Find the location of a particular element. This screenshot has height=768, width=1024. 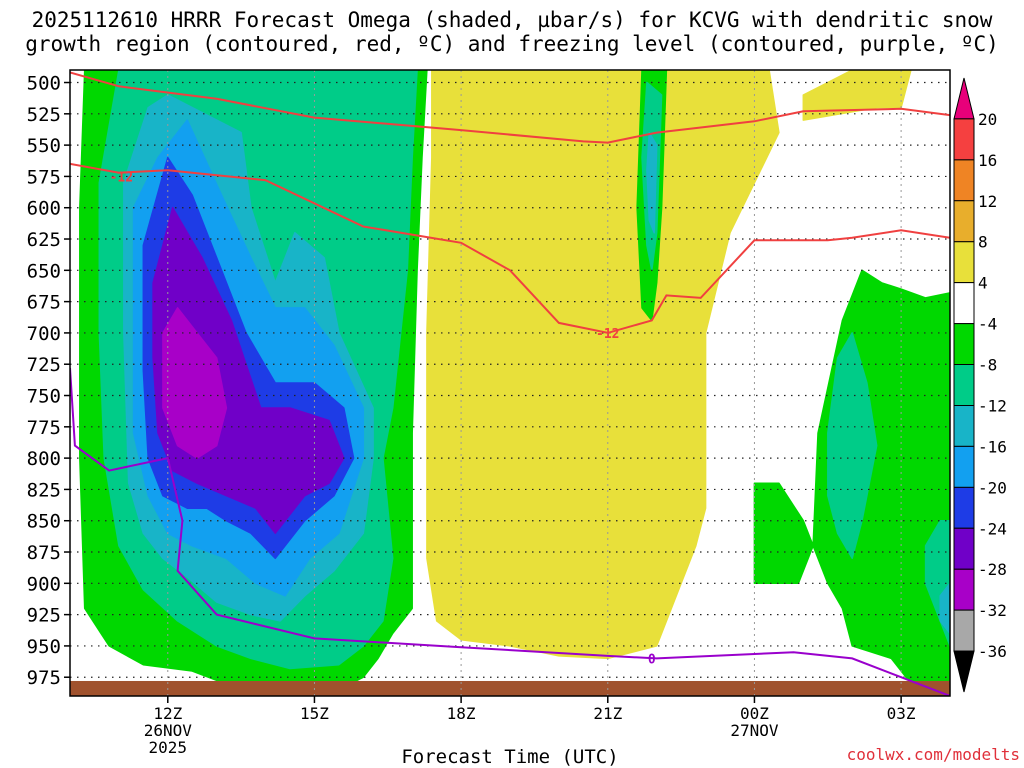

y-tick-label-900: 900 is located at coordinates (44, 584).